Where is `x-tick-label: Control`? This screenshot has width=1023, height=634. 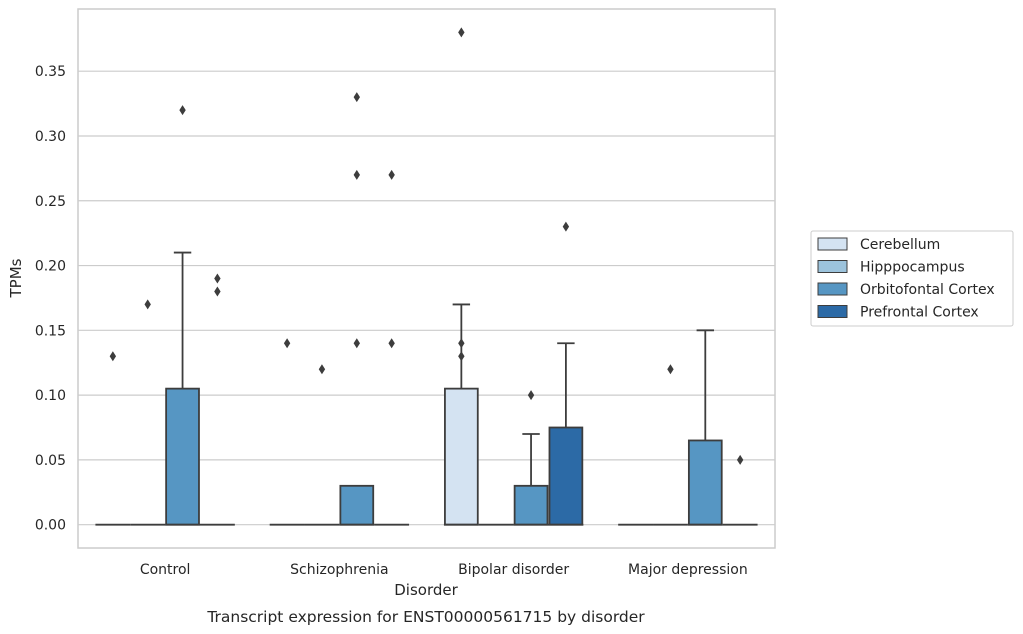 x-tick-label: Control is located at coordinates (165, 570).